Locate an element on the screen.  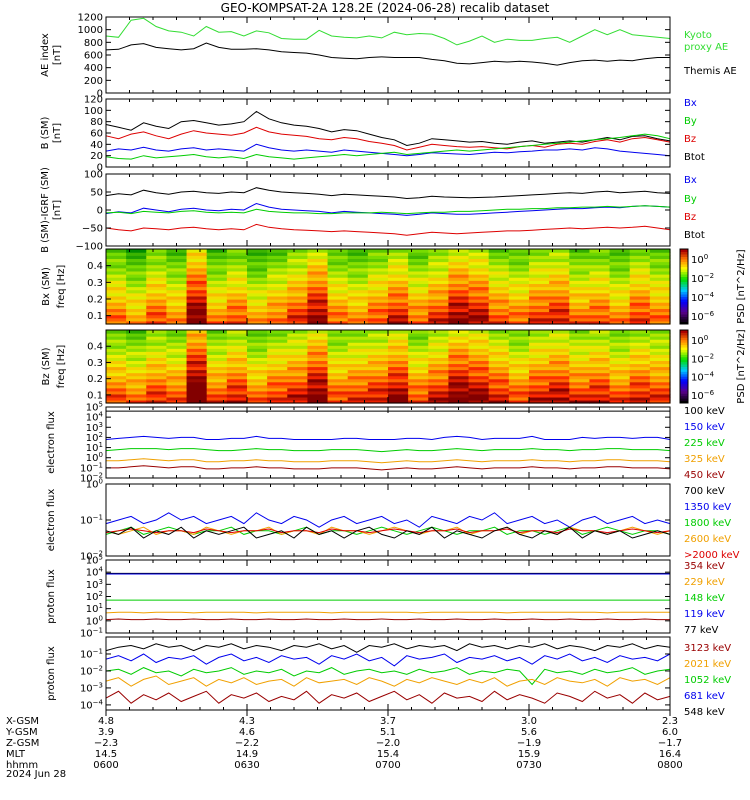
y-axis-unit: [nT] is located at coordinates (57, 133).